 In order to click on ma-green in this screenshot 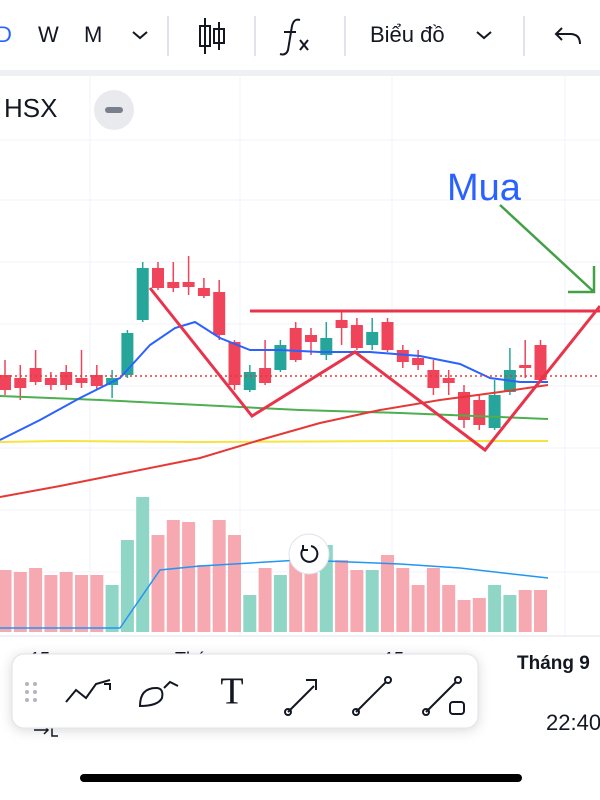, I will do `click(274, 407)`.